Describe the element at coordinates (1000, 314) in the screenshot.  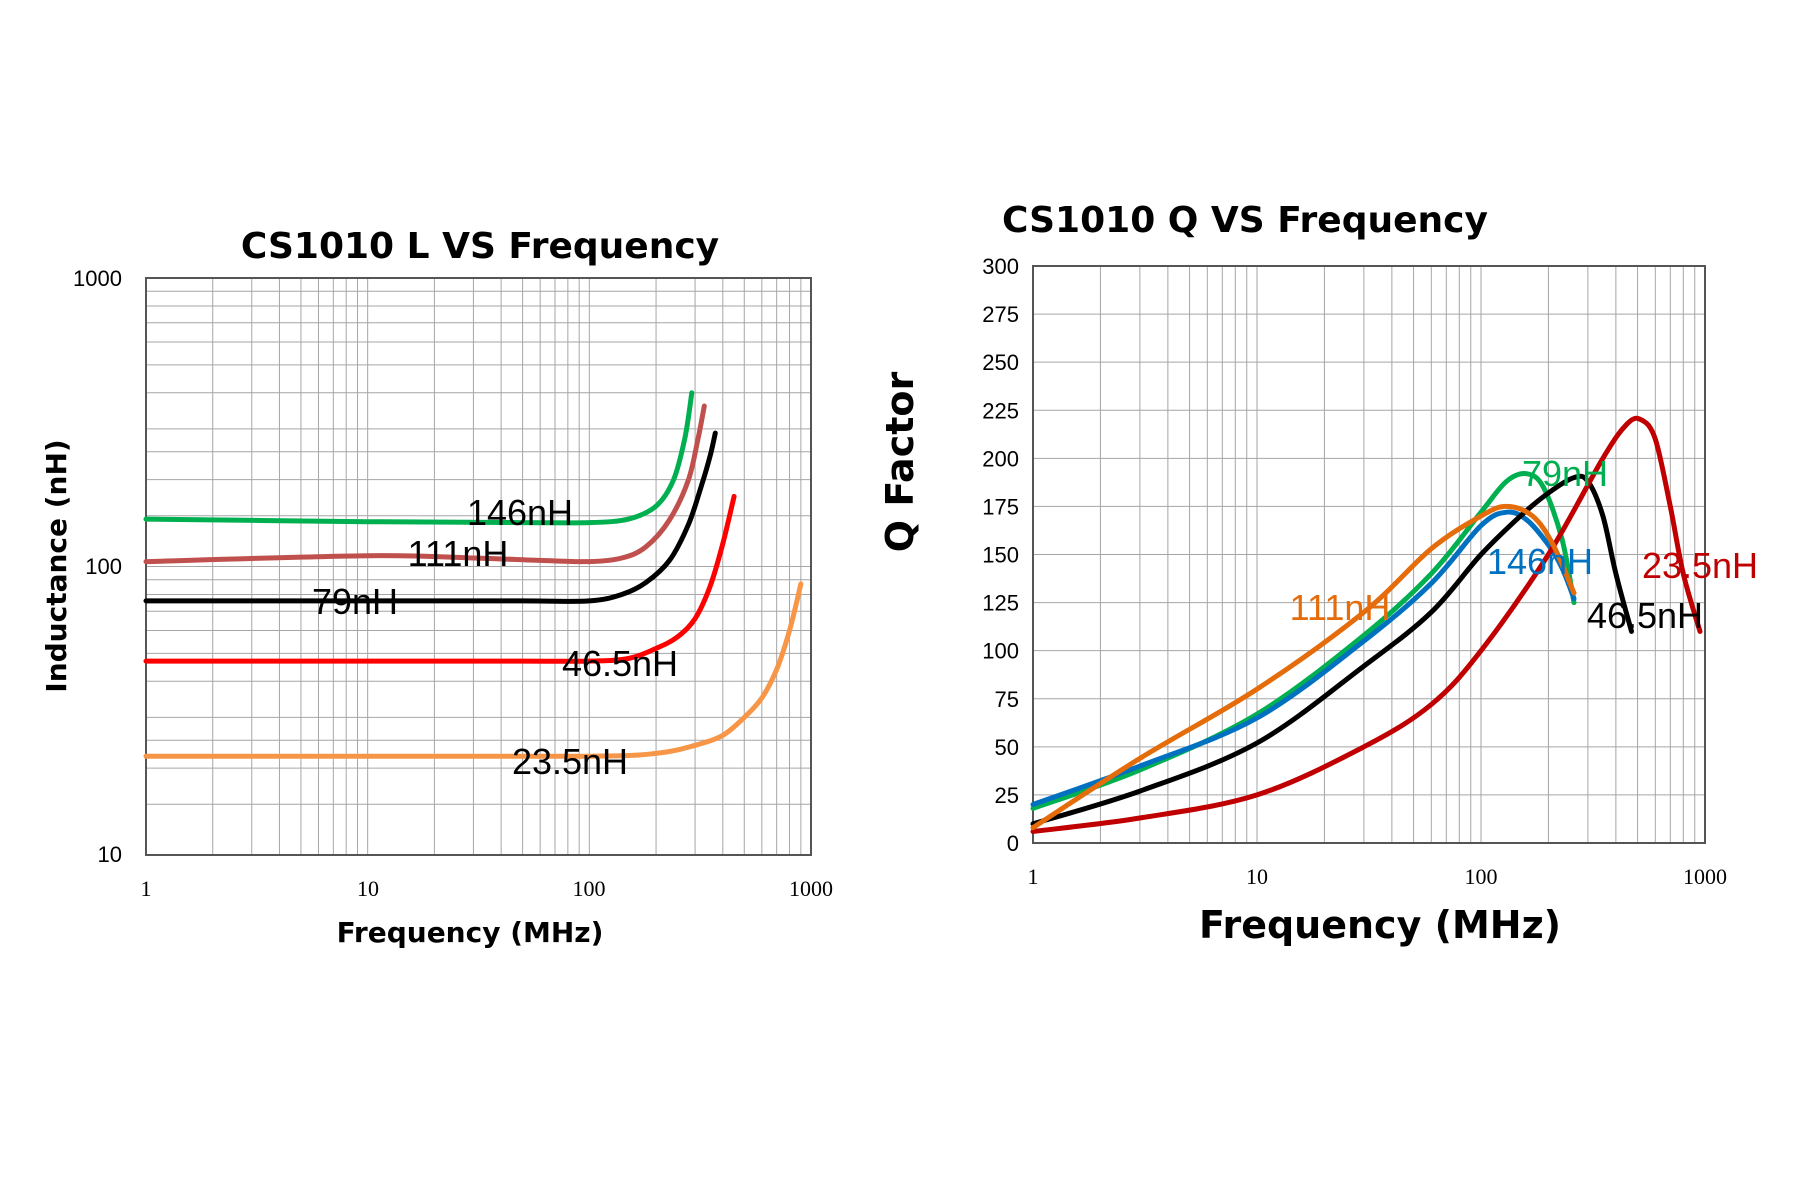
I see `y-tick-label: 275` at that location.